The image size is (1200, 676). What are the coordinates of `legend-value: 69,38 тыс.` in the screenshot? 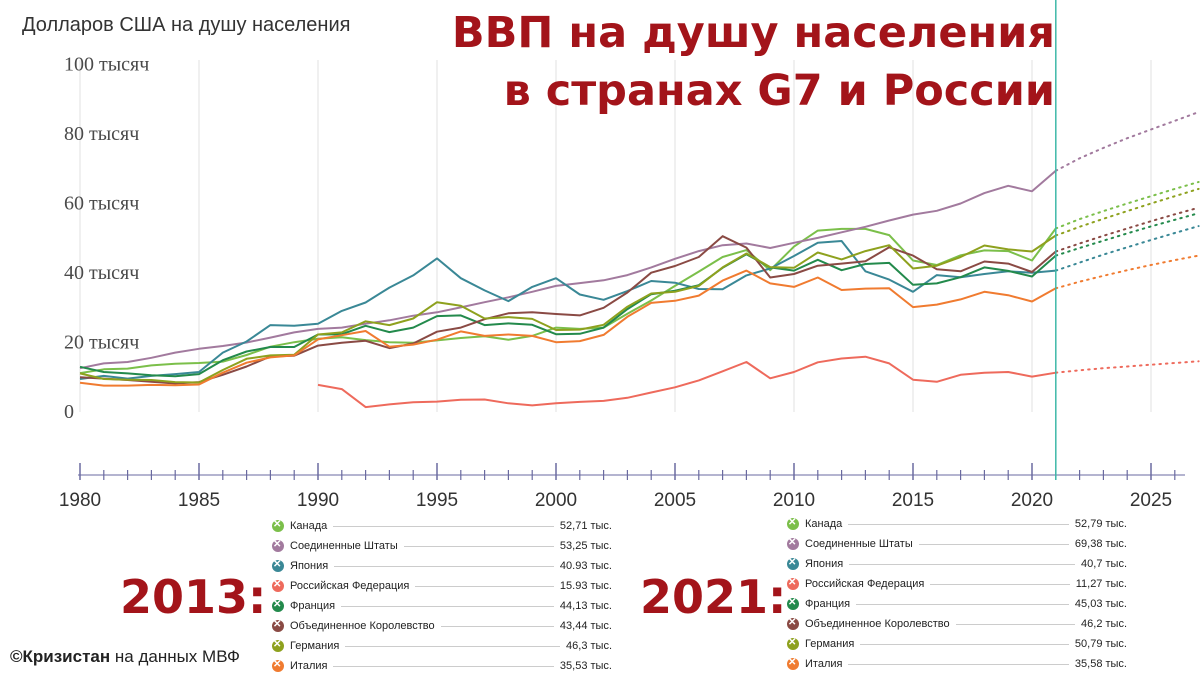 It's located at (1100, 544).